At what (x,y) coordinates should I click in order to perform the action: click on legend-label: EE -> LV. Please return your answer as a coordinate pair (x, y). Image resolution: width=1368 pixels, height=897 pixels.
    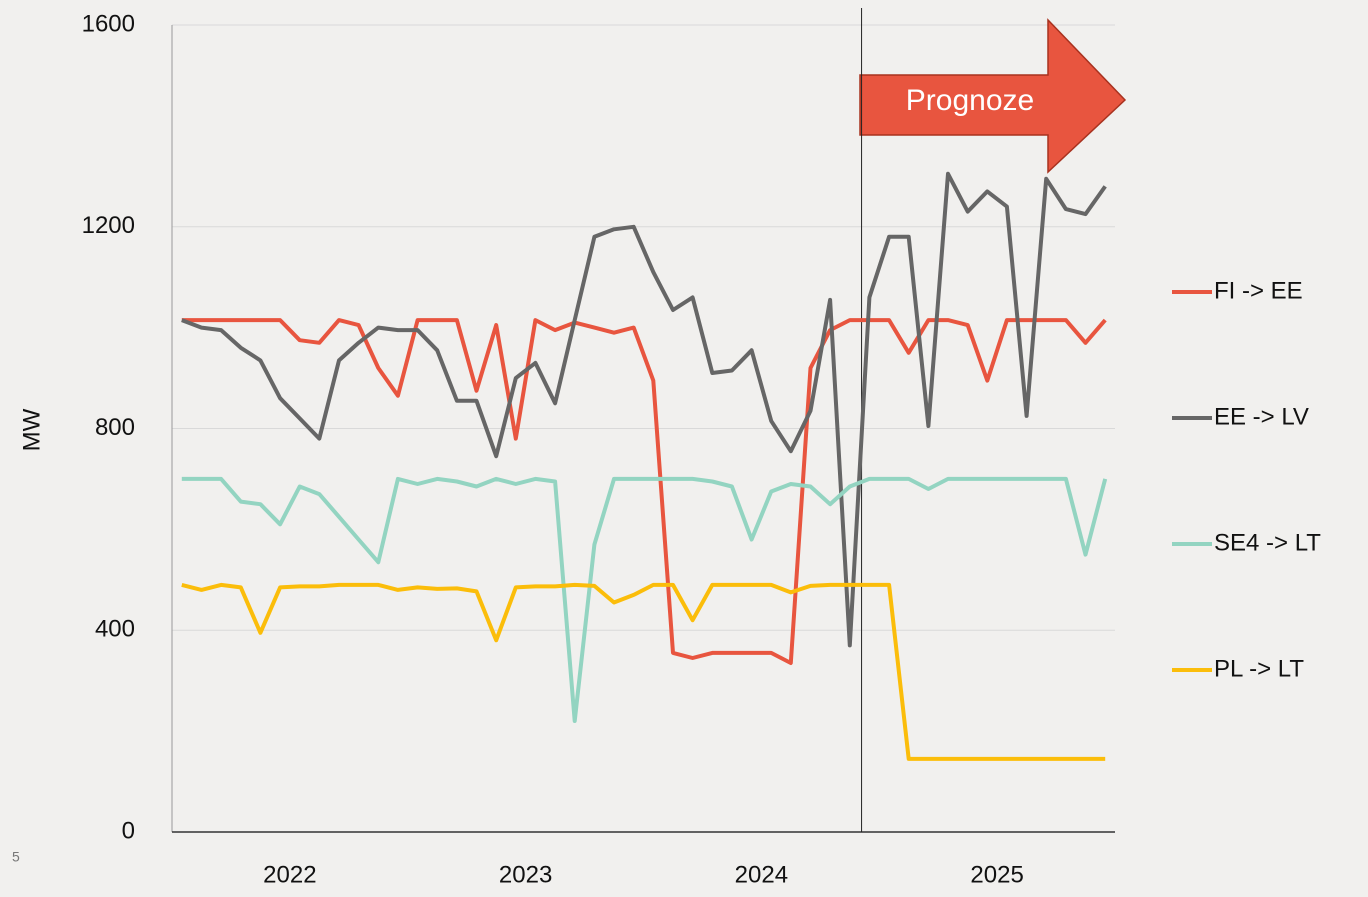
    Looking at the image, I should click on (1261, 416).